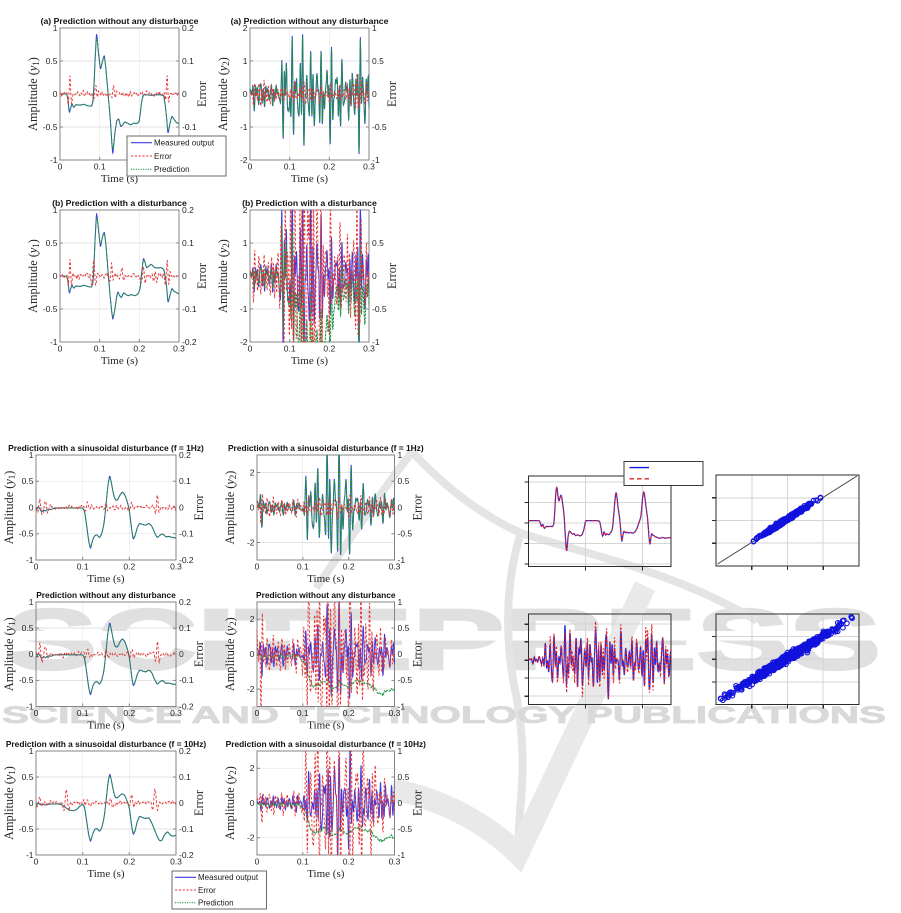 The width and height of the screenshot is (901, 913). I want to click on svg-text:Prediction without any disturb: Prediction without any disturbance, so click(326, 595).